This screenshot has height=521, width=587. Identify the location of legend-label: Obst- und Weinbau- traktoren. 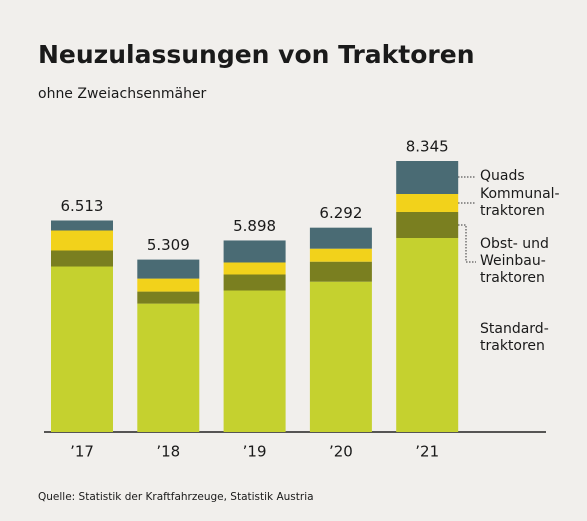
(514, 261).